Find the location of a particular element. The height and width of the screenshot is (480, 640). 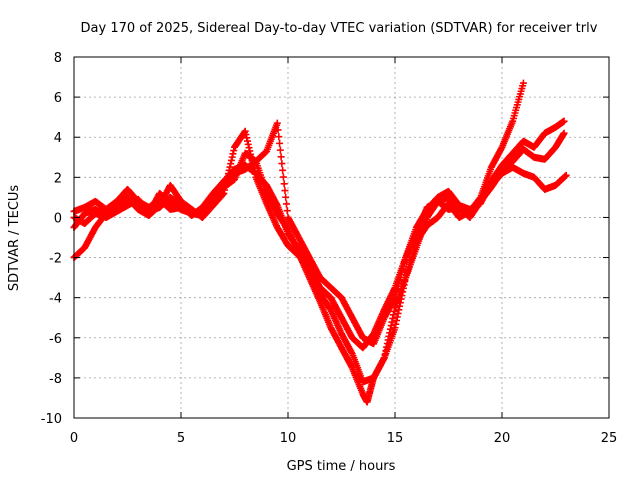

x-tick-label: 15 is located at coordinates (395, 438).